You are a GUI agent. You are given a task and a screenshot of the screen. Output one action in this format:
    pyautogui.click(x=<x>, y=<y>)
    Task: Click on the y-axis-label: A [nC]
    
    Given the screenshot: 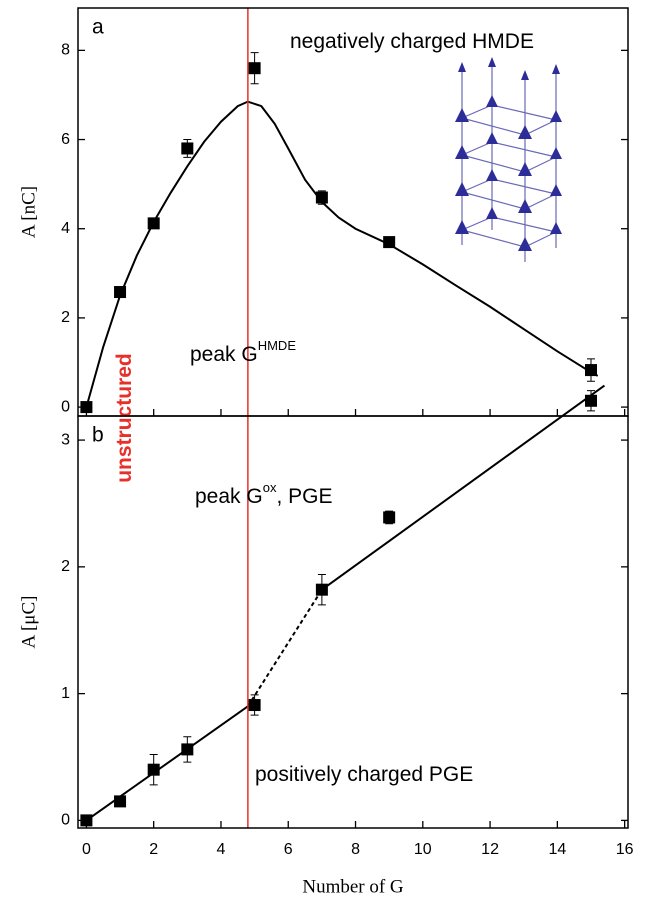 What is the action you would take?
    pyautogui.click(x=28, y=212)
    